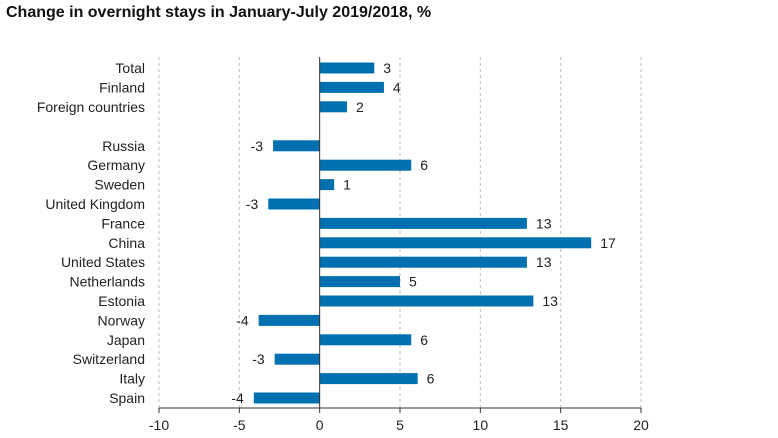  I want to click on x-tick-label: 5, so click(400, 425).